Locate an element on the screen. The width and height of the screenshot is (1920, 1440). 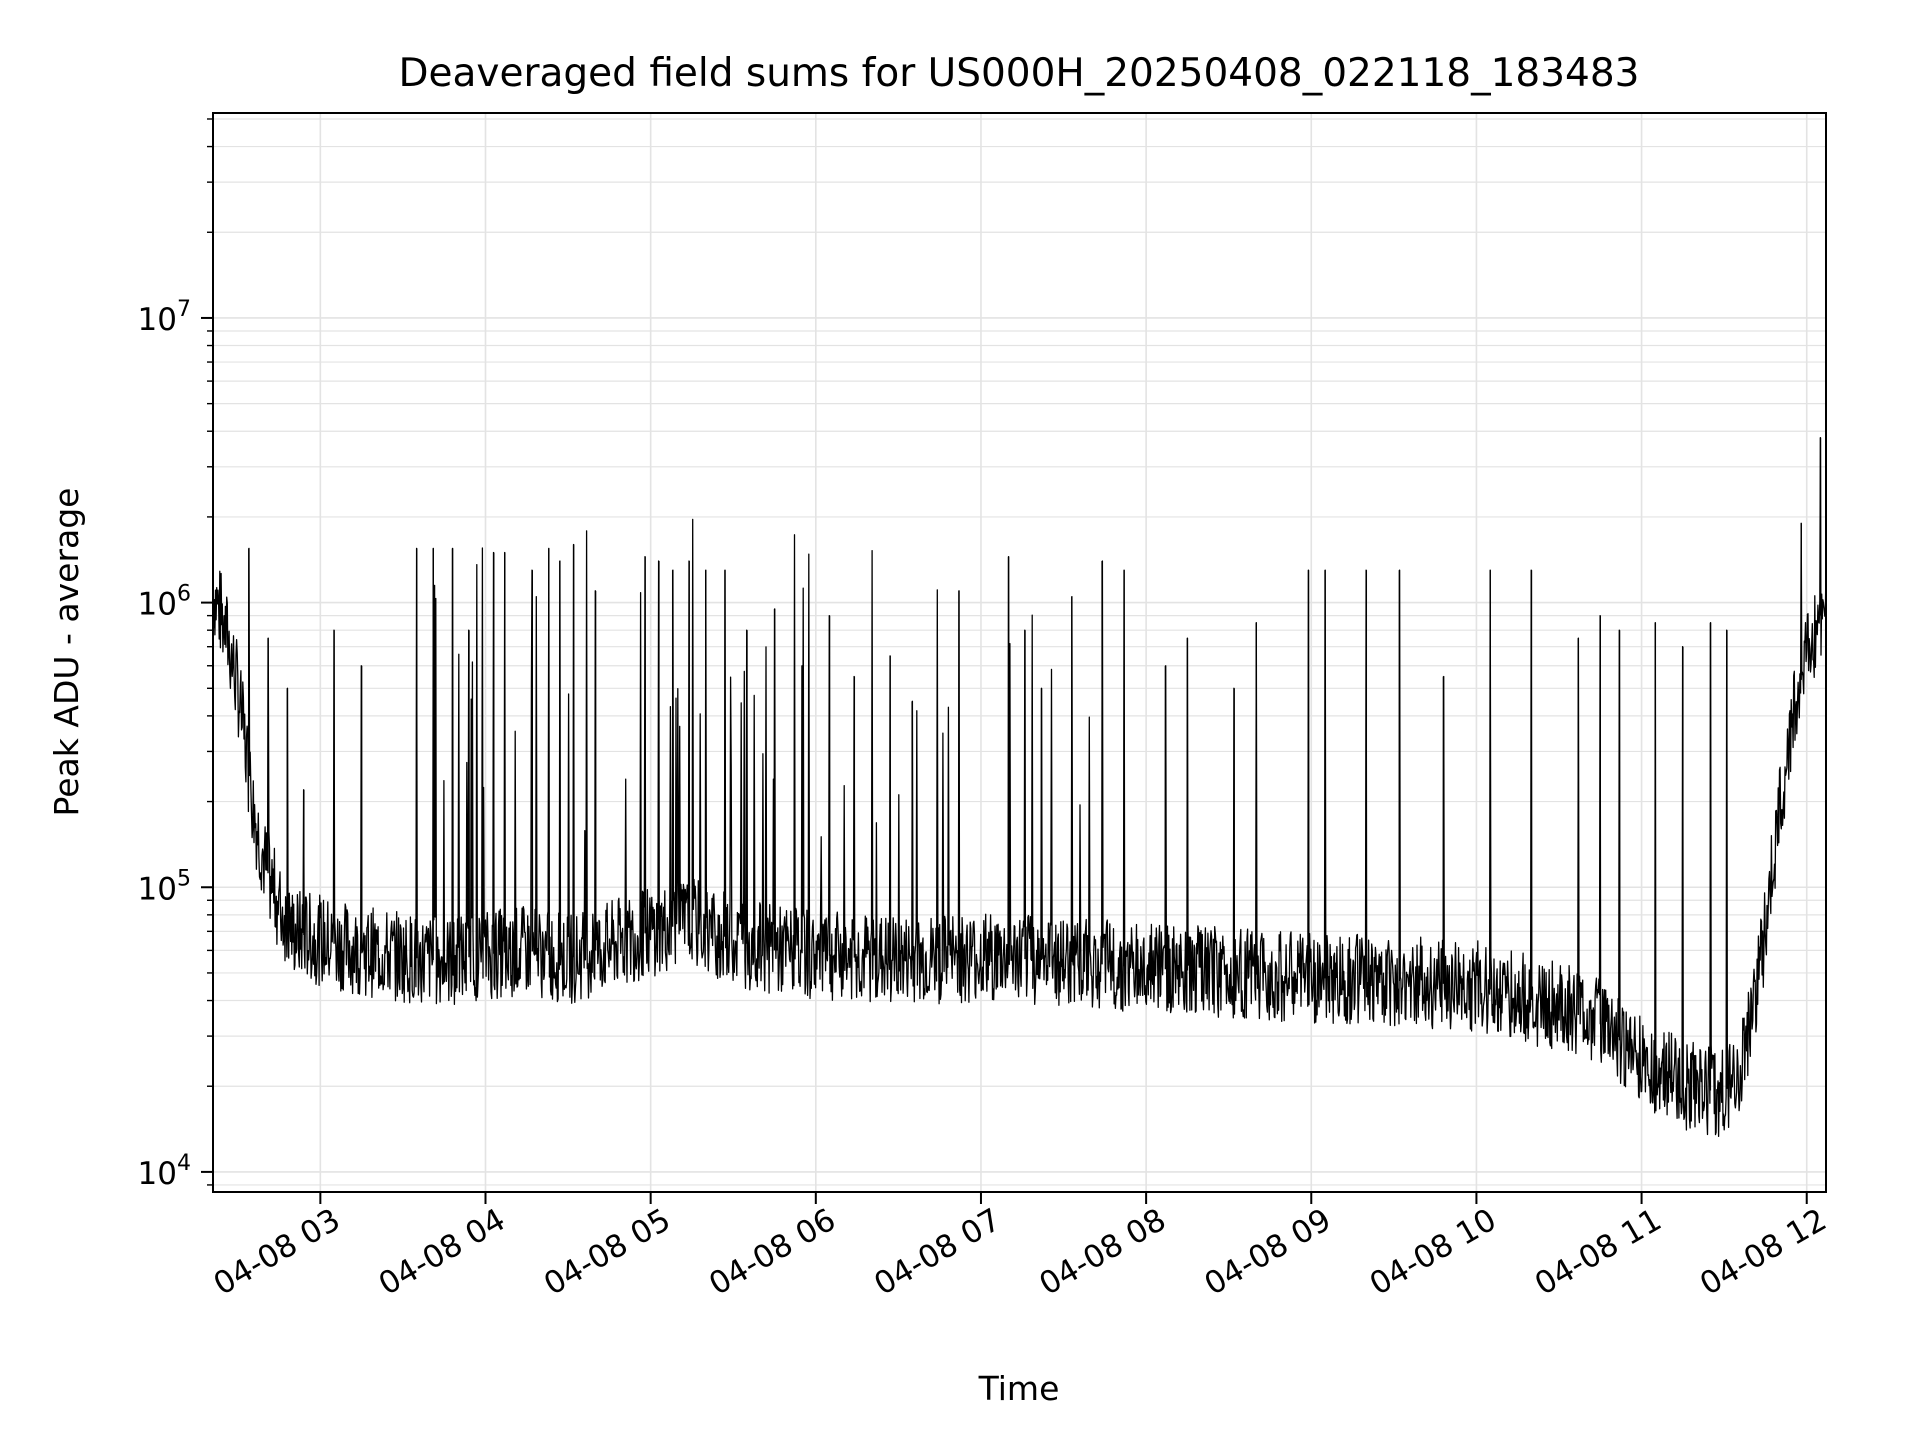
y-tick-label: 10⁵ is located at coordinates (164, 886).